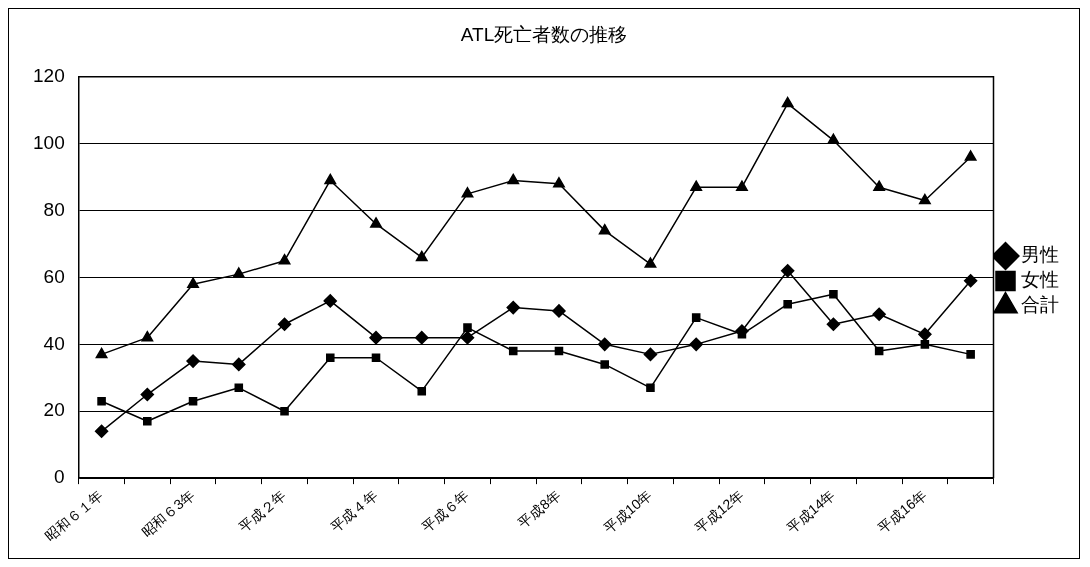 The width and height of the screenshot is (1090, 567). I want to click on x-tick-label: 昭和６3年, so click(168, 513).